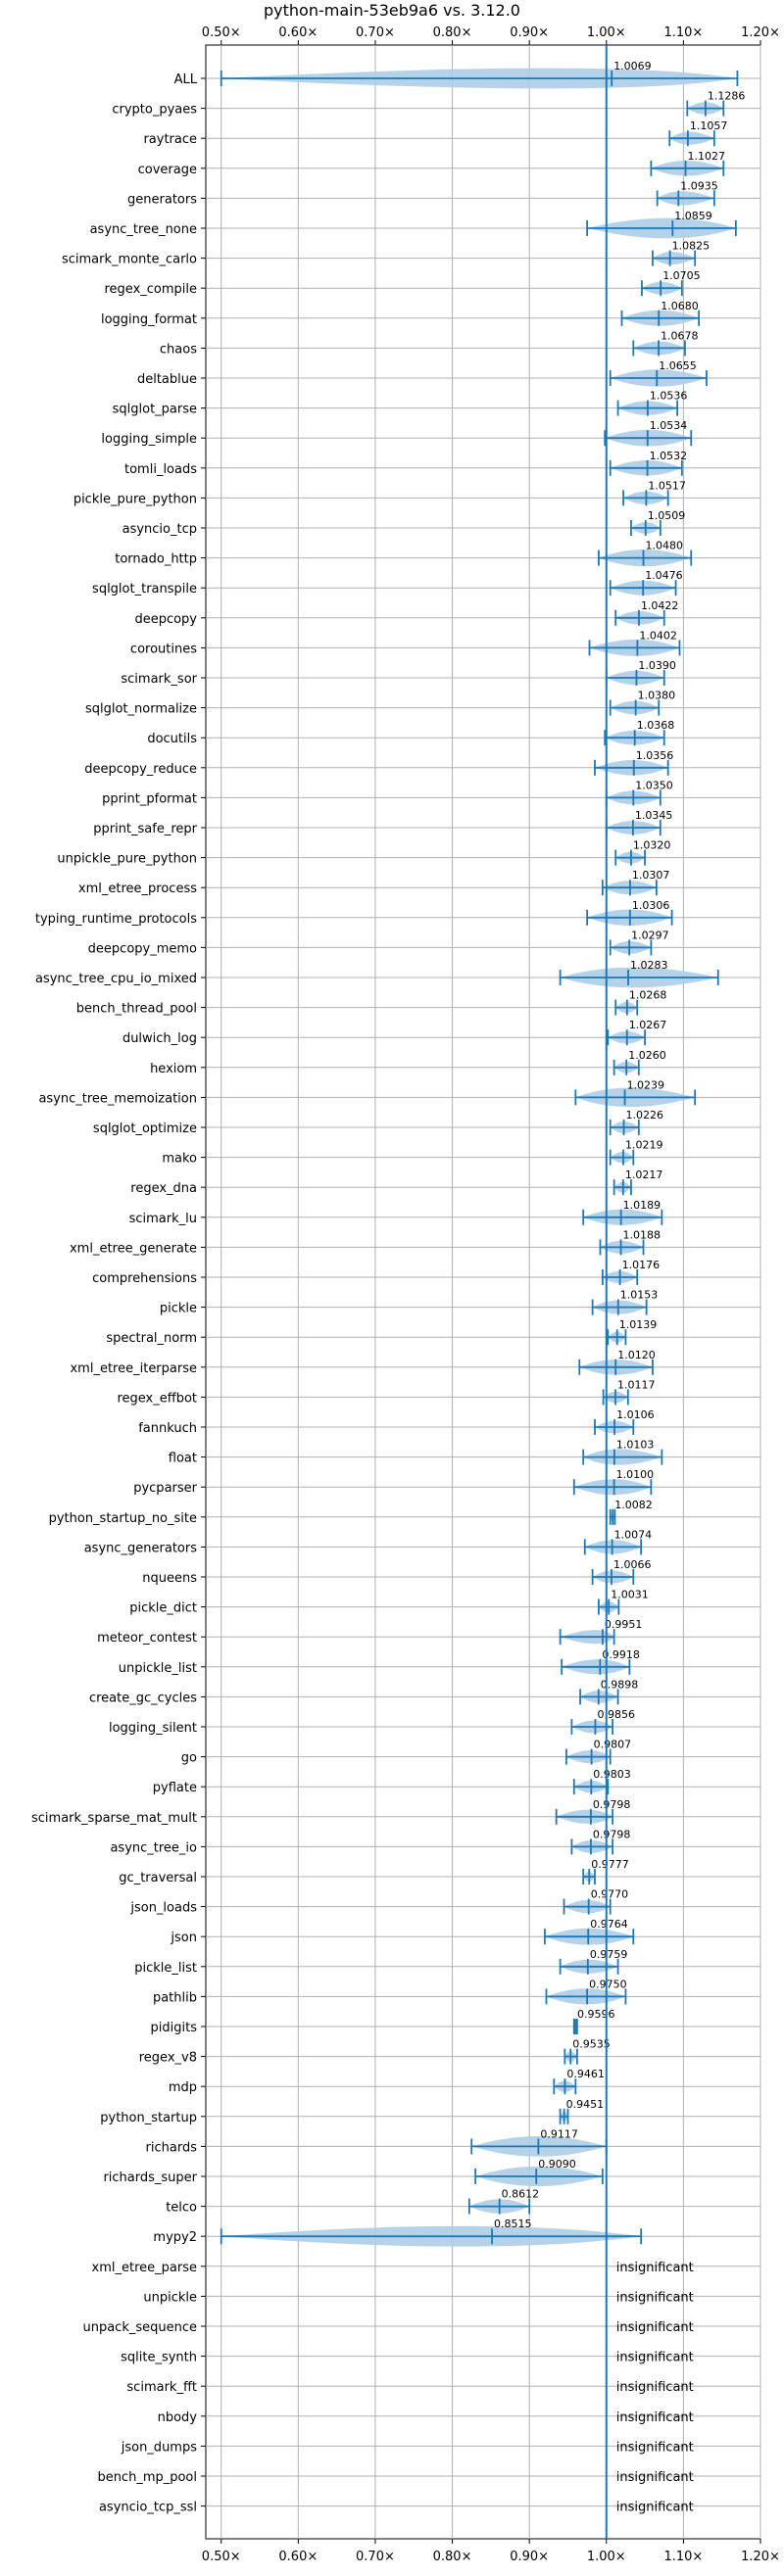 The image size is (784, 2576). Describe the element at coordinates (133, 1369) in the screenshot. I see `y-tick-label: xml_etree_iterparse` at that location.